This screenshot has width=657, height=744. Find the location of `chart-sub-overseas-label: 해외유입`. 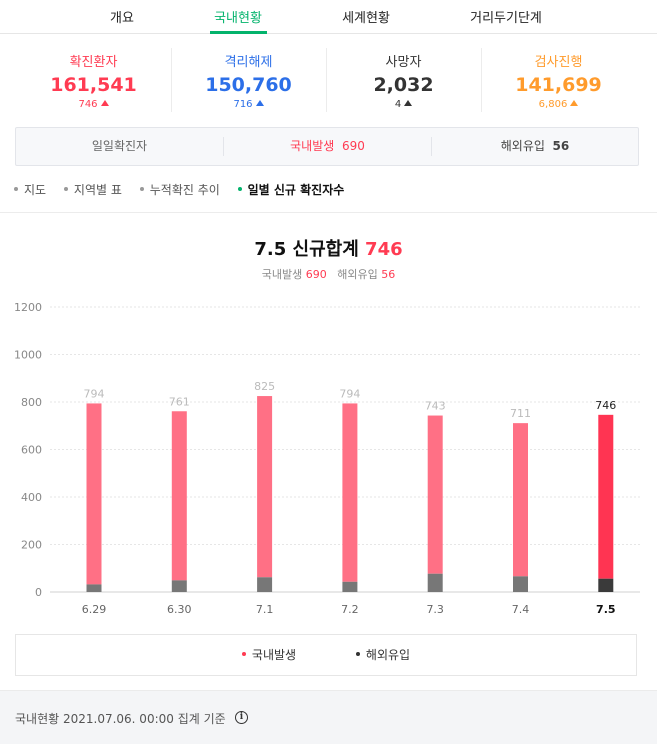

chart-sub-overseas-label: 해외유입 is located at coordinates (357, 274).